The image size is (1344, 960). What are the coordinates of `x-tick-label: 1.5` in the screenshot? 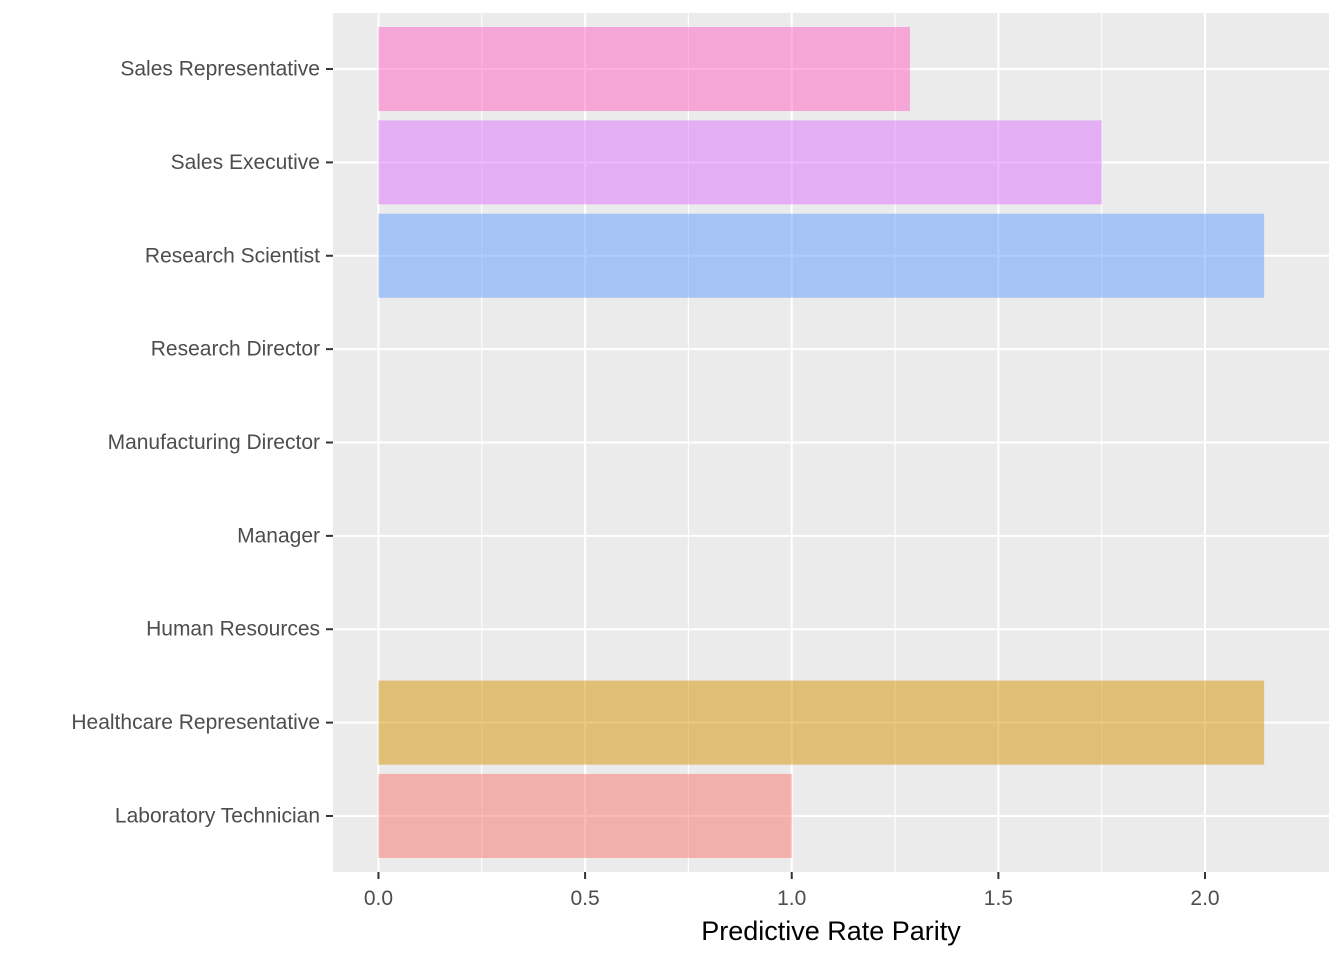 It's located at (998, 898).